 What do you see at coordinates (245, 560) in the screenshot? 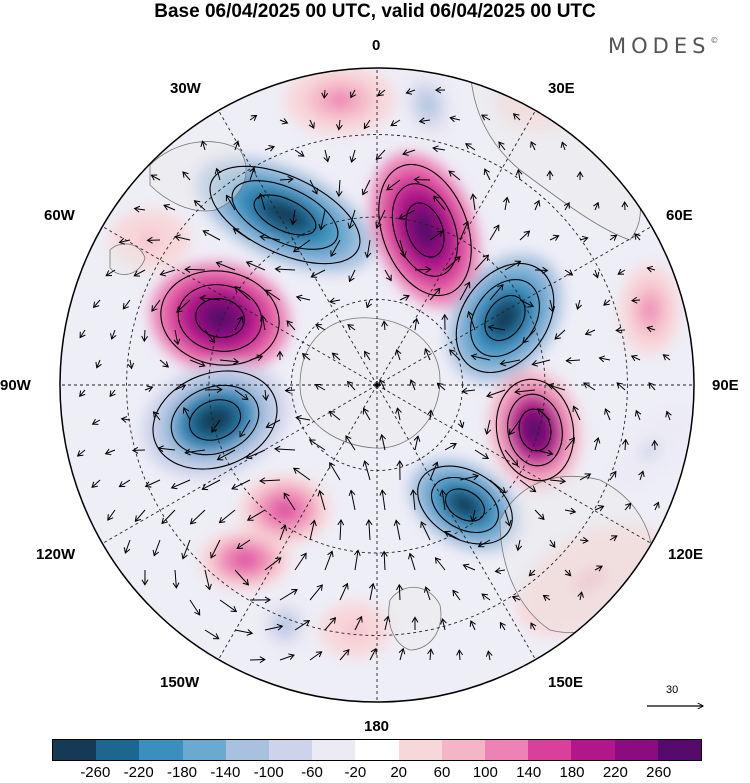
I see `positive-anomaly` at bounding box center [245, 560].